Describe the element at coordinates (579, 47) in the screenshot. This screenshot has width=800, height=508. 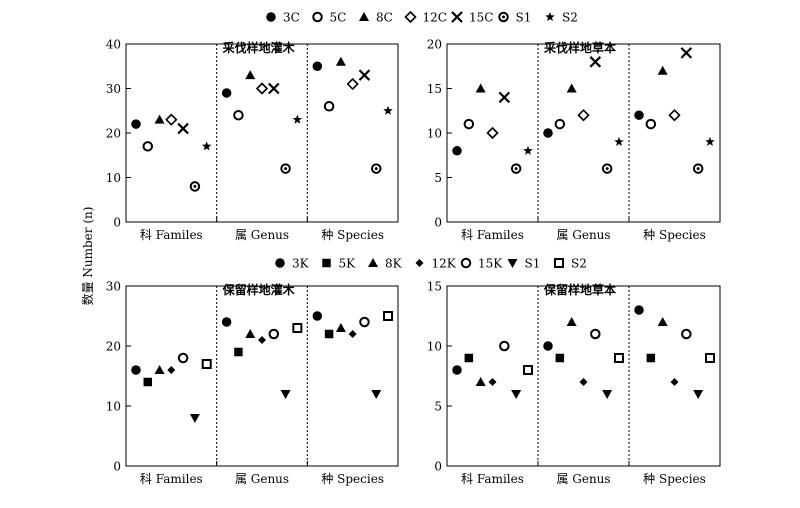
I see `panel-title: 采伐样地草本` at that location.